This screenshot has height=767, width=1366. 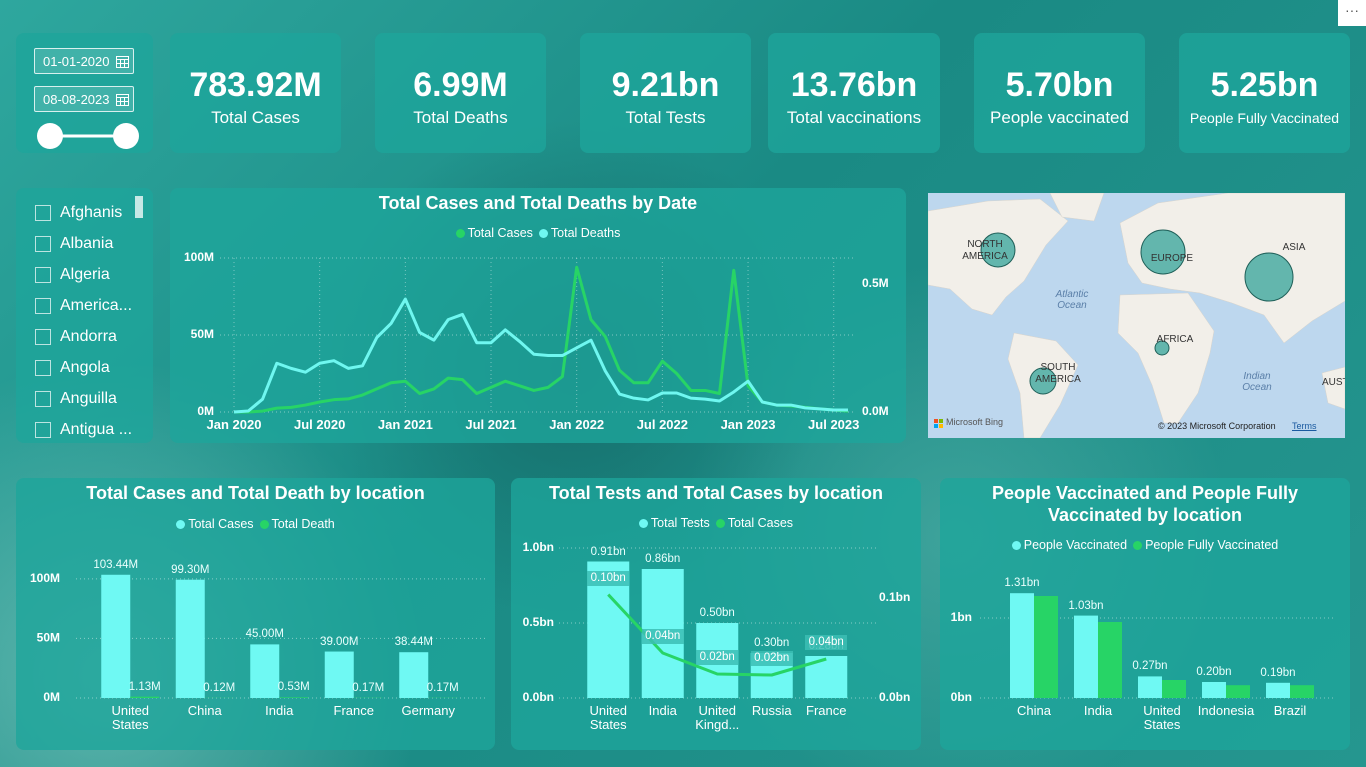 I want to click on kpi-card: 5.25bn People Fully Vaccinated, so click(x=1264, y=93).